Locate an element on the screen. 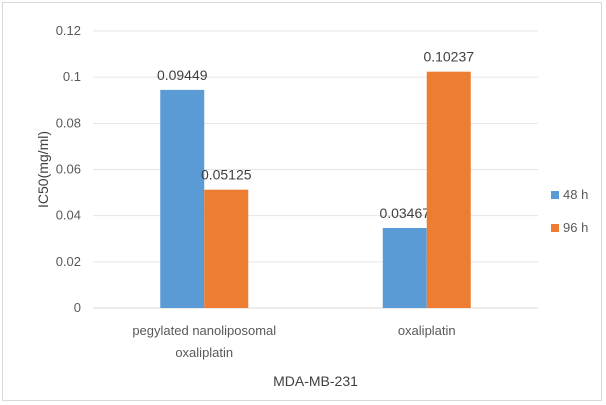 Image resolution: width=606 pixels, height=405 pixels. y-axis-title: IC50(mg/ml) is located at coordinates (43, 169).